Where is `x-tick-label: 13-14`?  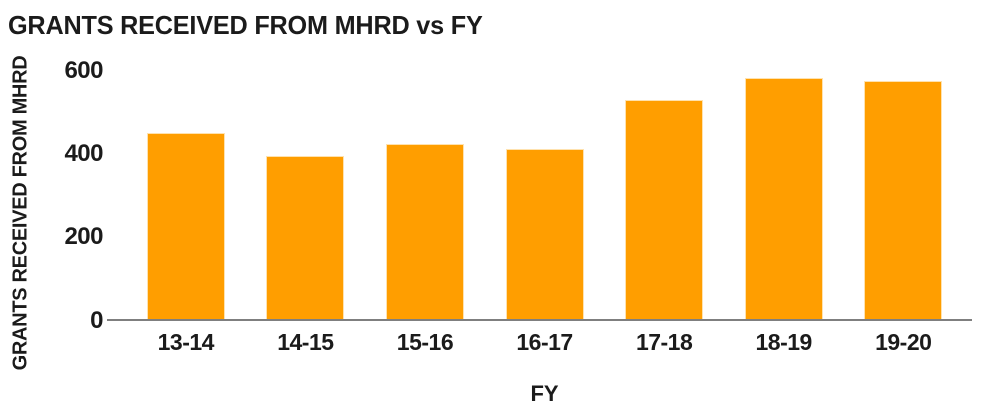
x-tick-label: 13-14 is located at coordinates (186, 342).